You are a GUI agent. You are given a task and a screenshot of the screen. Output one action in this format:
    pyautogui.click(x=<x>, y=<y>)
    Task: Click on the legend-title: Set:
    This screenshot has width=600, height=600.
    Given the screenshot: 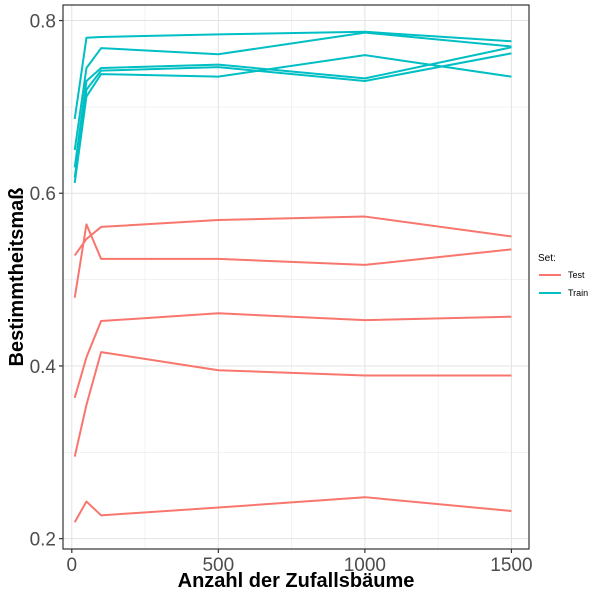 What is the action you would take?
    pyautogui.click(x=547, y=258)
    